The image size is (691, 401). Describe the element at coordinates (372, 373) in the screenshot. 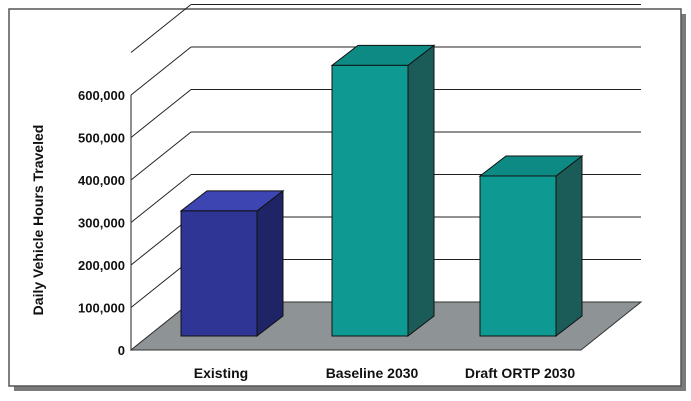

I see `x-tick-label: Baseline 2030` at that location.